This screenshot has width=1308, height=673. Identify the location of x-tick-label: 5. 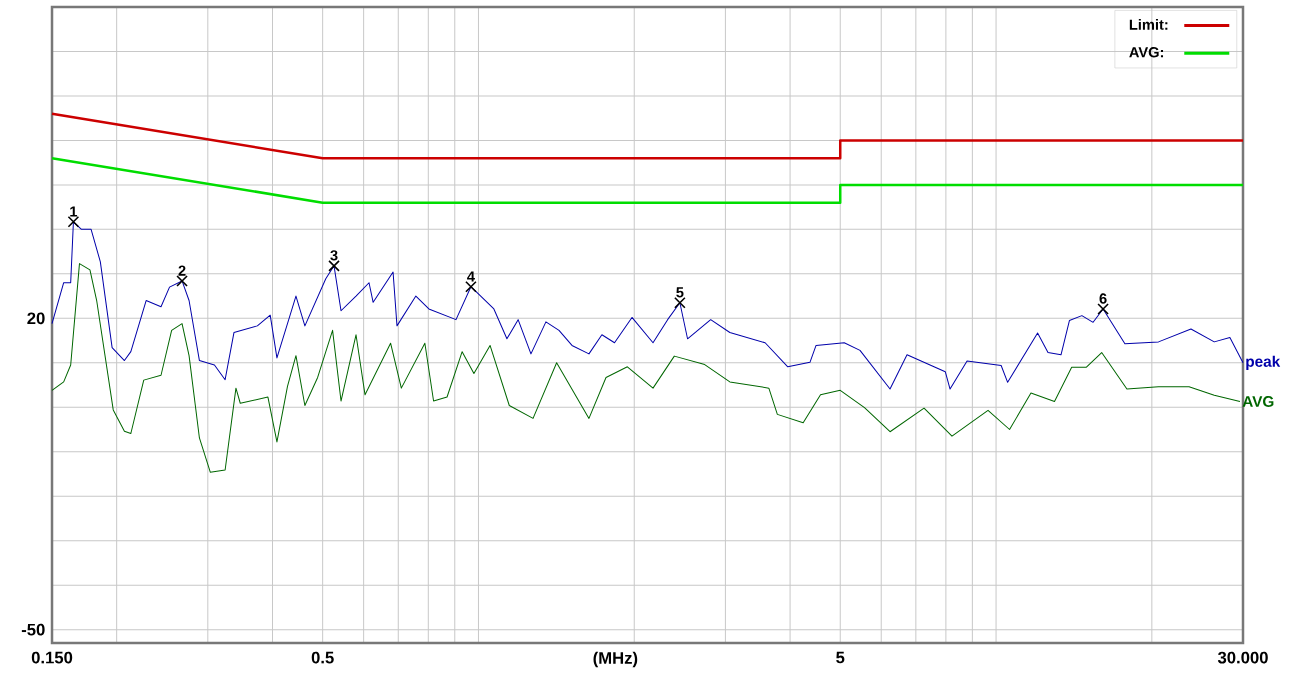
(840, 657).